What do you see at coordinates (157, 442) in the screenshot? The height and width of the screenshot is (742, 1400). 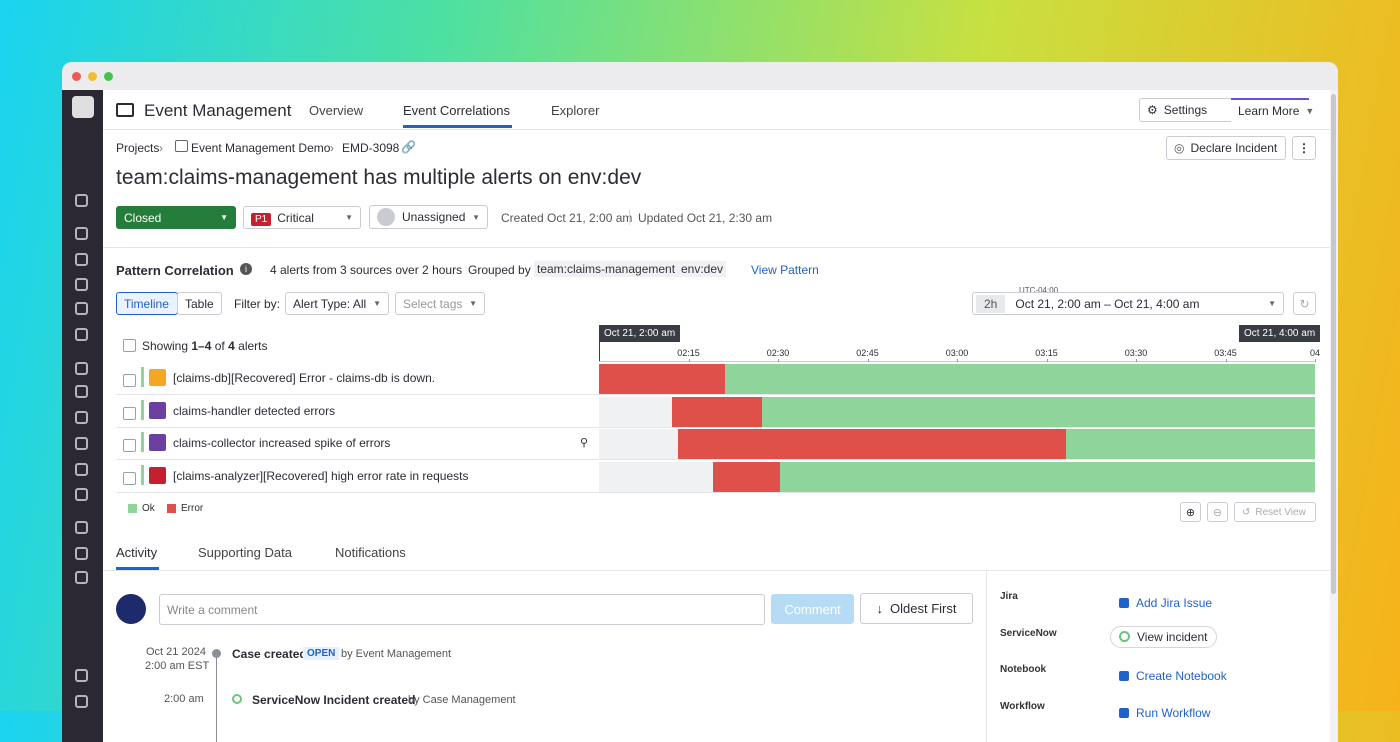 I see `source-icon` at bounding box center [157, 442].